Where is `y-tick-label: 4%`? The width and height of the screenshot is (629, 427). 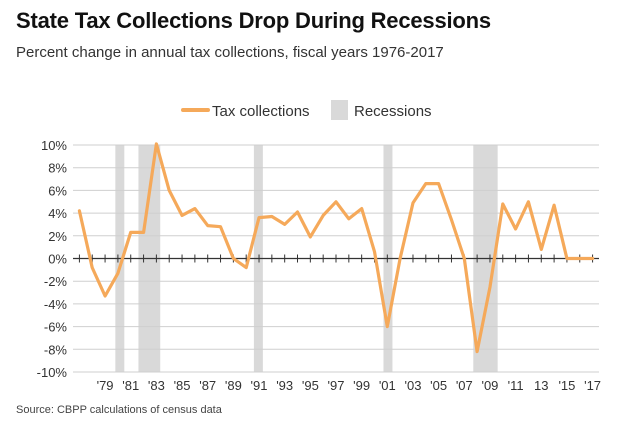 y-tick-label: 4% is located at coordinates (57, 213).